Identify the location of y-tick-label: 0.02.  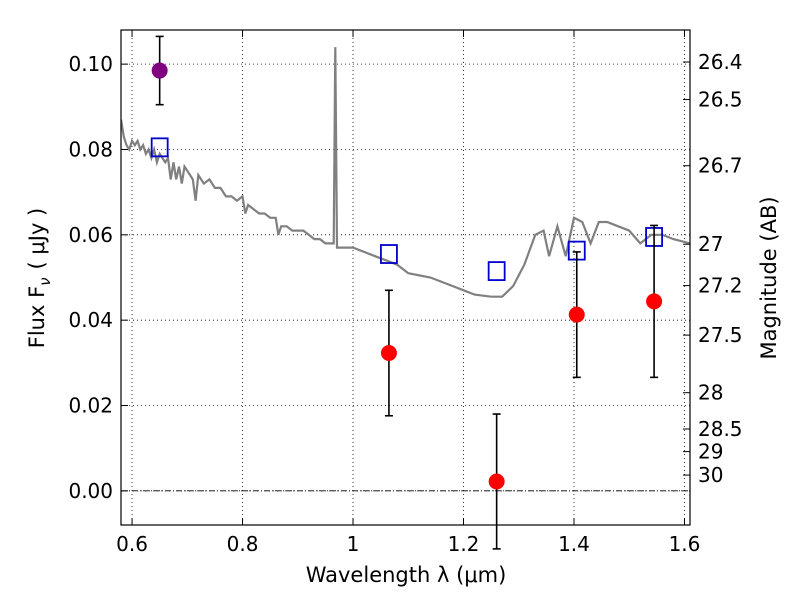
(90, 406).